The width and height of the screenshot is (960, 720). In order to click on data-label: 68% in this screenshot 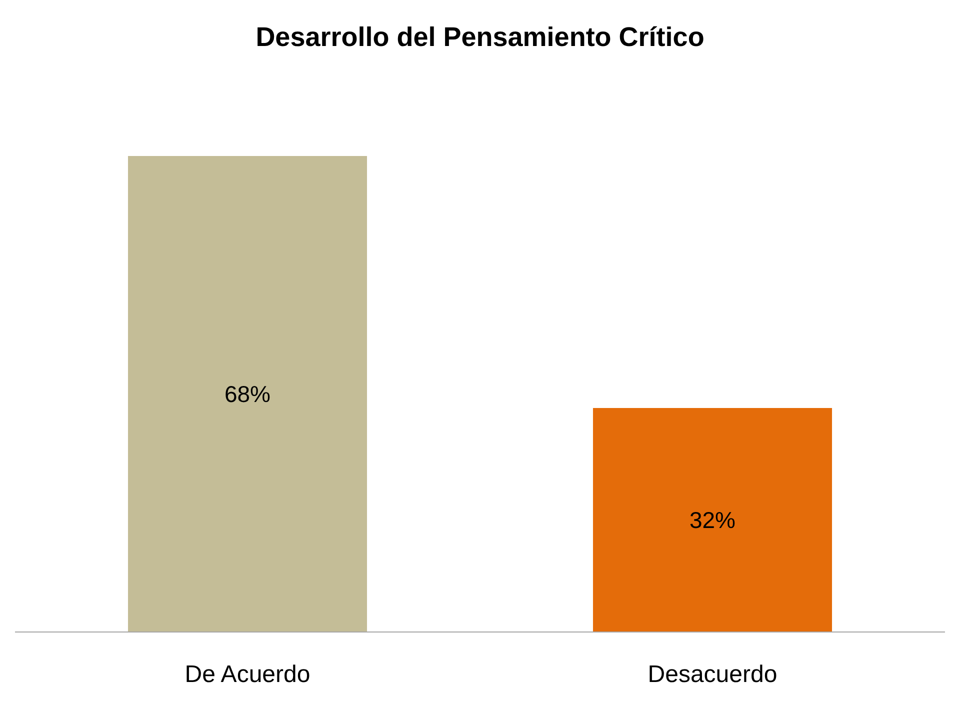, I will do `click(247, 394)`.